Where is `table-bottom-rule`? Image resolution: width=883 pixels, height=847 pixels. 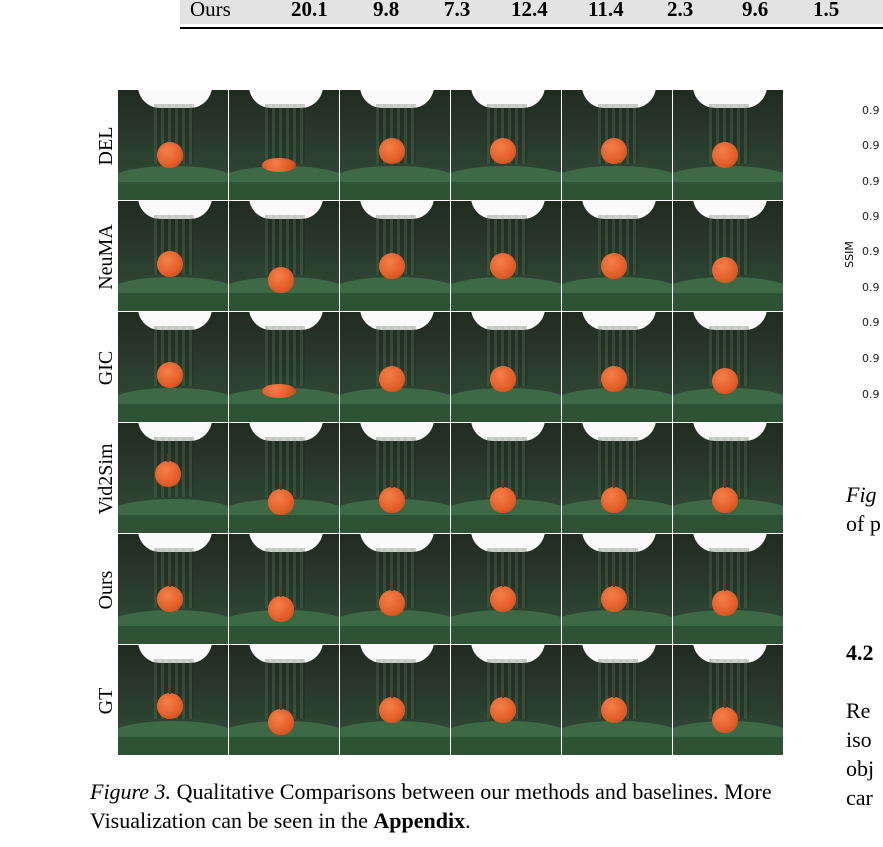 table-bottom-rule is located at coordinates (531, 28).